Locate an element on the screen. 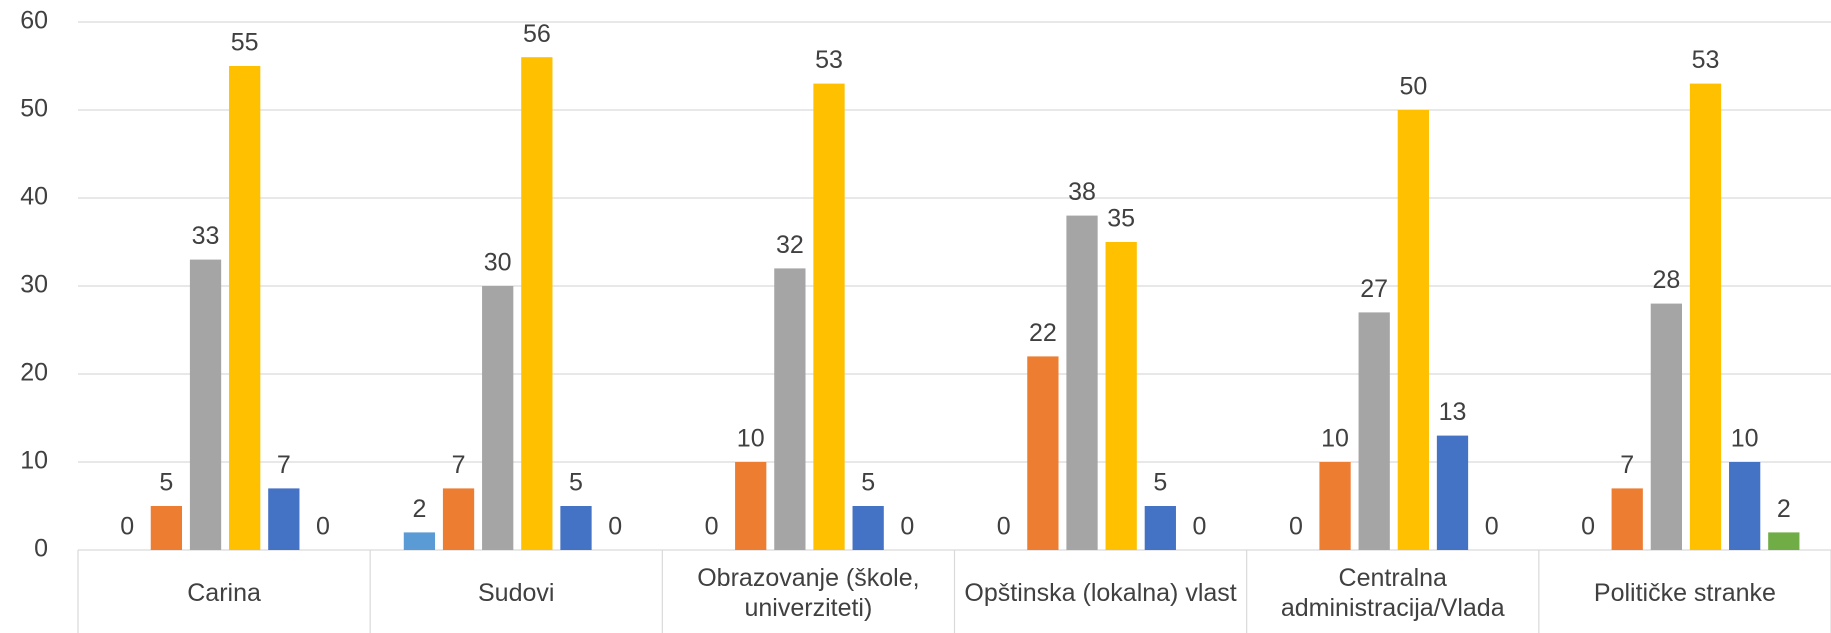 The height and width of the screenshot is (633, 1831). data-label: 33 is located at coordinates (206, 236).